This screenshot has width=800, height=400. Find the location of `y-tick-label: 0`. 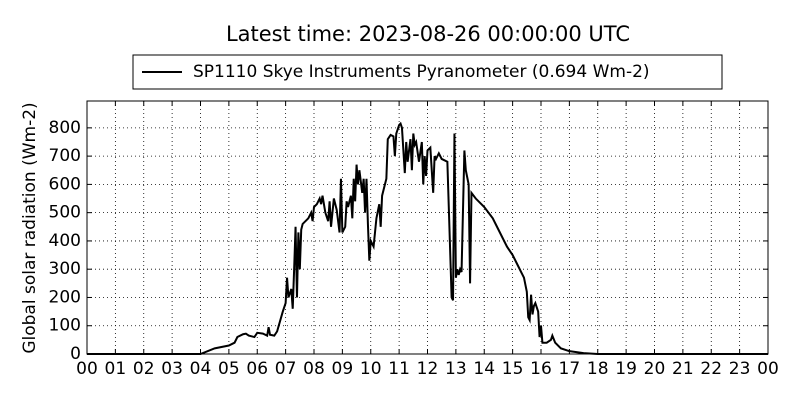

y-tick-label: 0 is located at coordinates (75, 354).